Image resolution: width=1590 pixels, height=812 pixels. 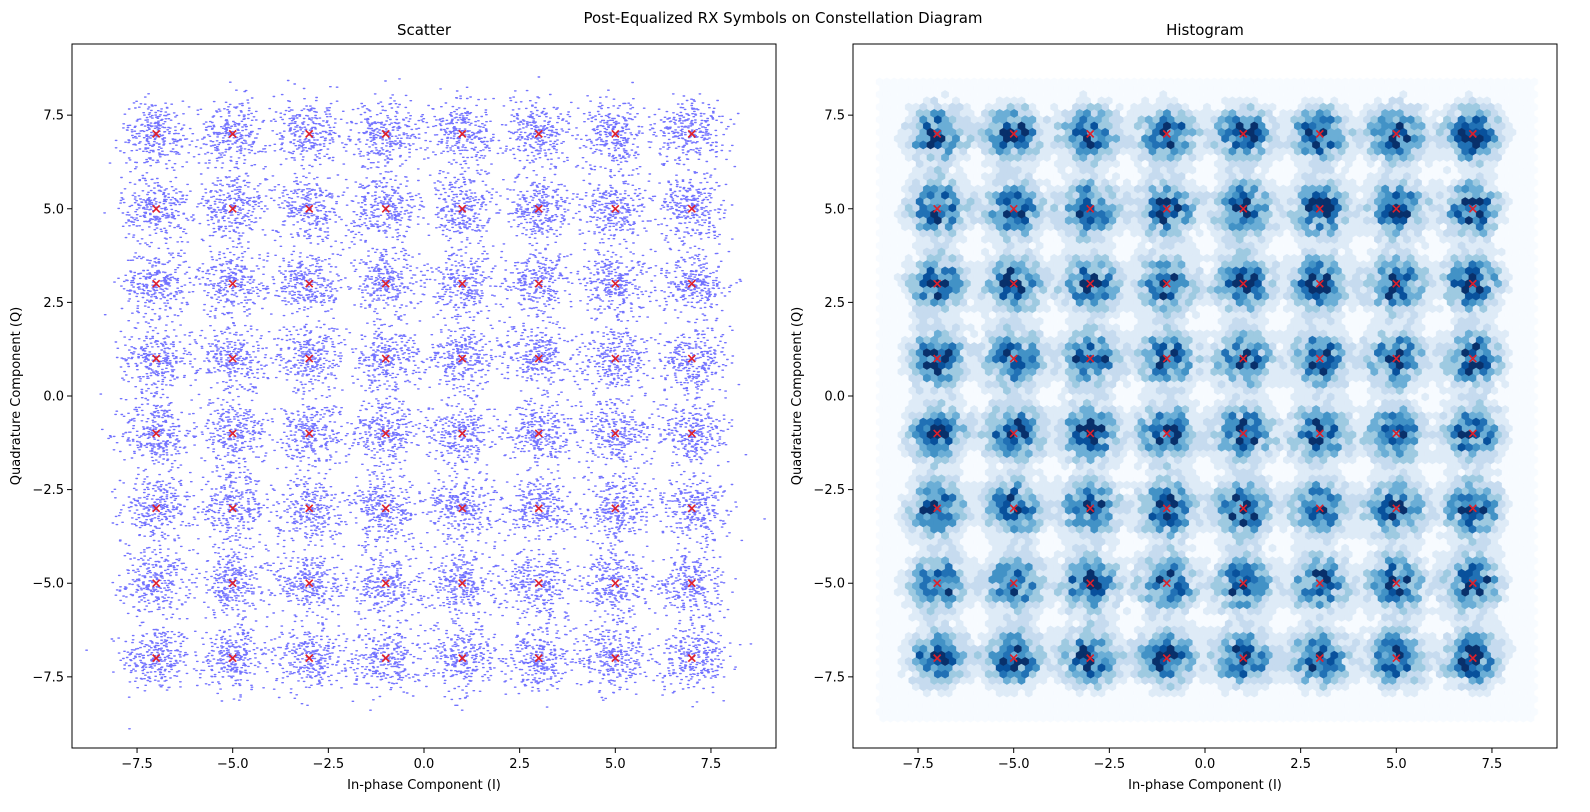 I want to click on scatter-x-tick-label: 5.0, so click(x=615, y=764).